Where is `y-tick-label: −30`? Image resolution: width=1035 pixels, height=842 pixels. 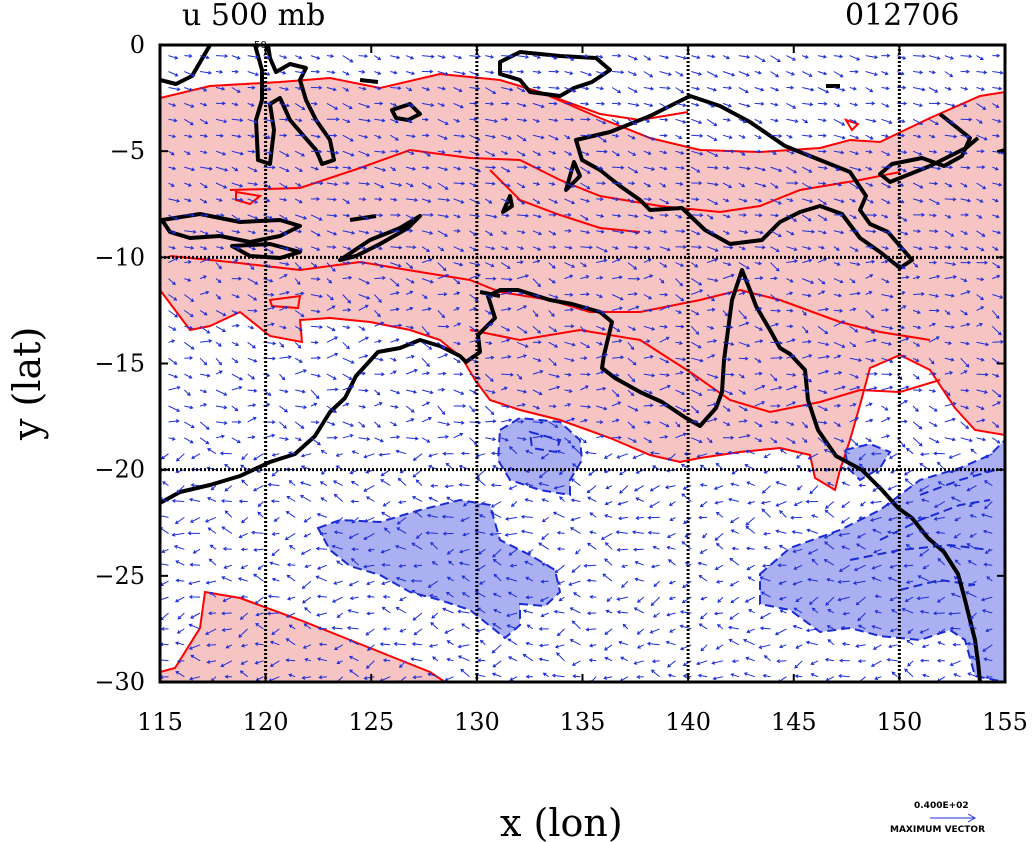 y-tick-label: −30 is located at coordinates (119, 682).